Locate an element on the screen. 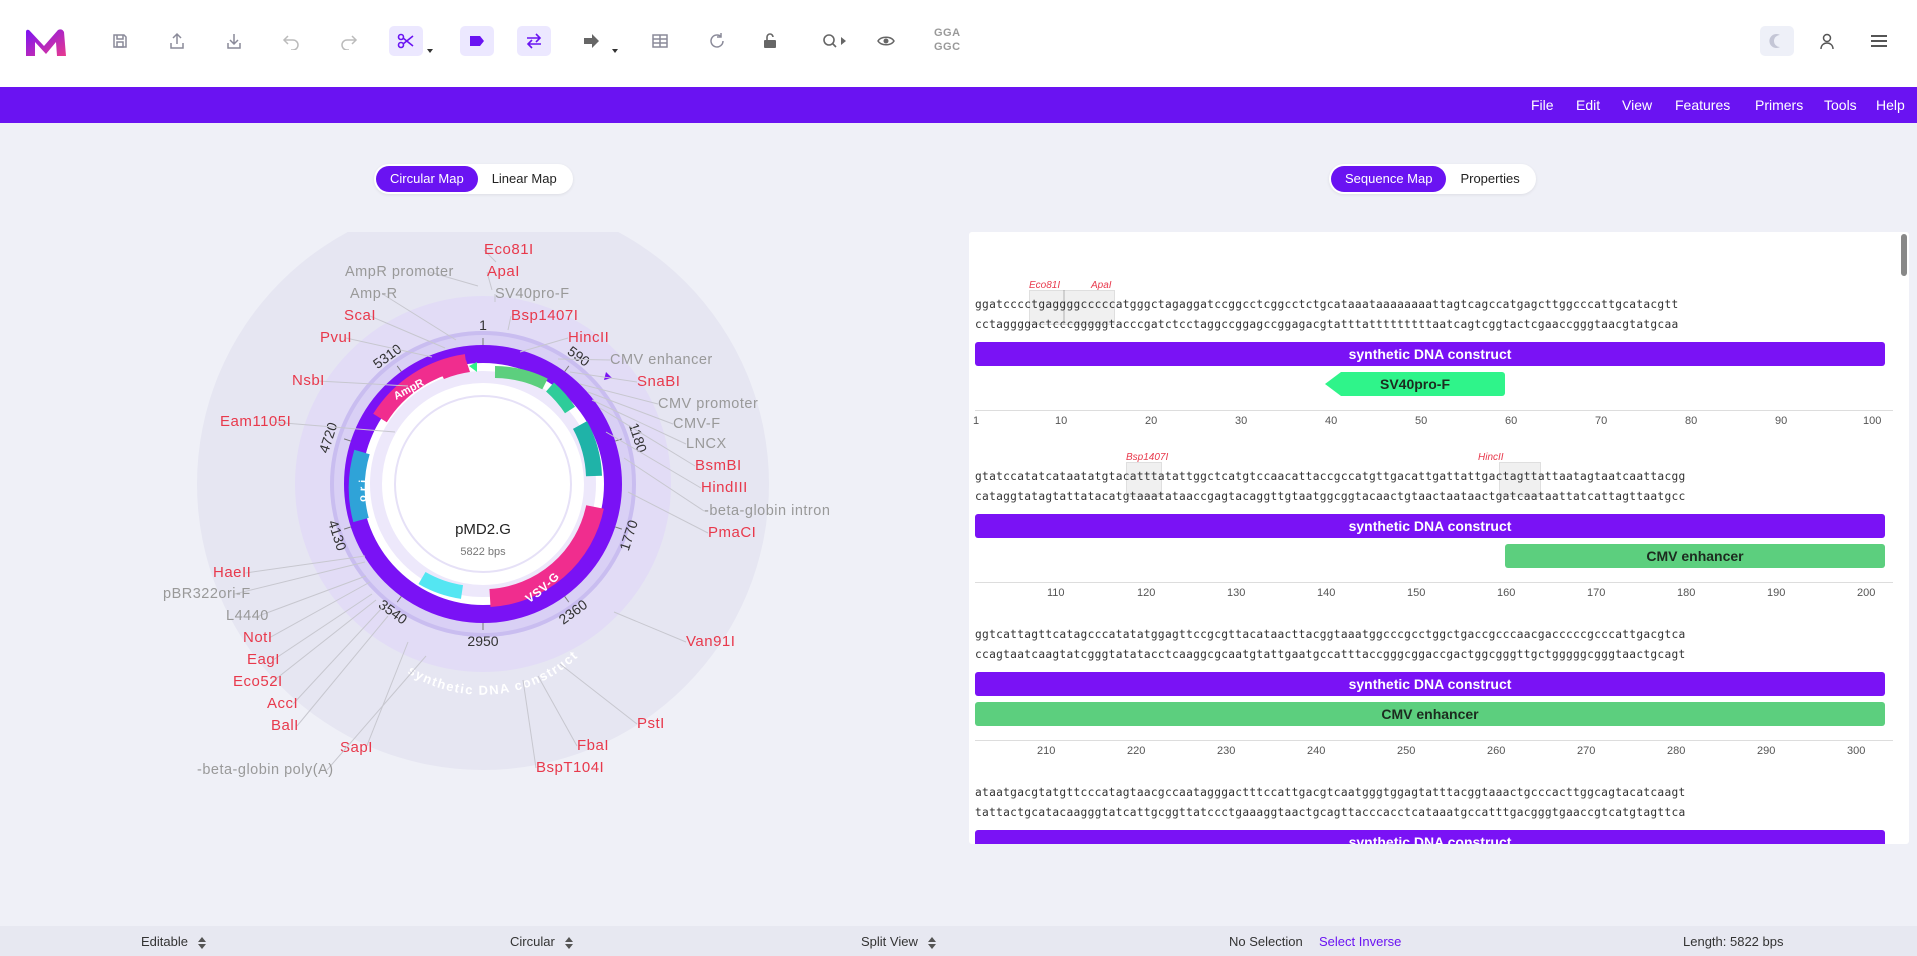  undo-button is located at coordinates (291, 41).